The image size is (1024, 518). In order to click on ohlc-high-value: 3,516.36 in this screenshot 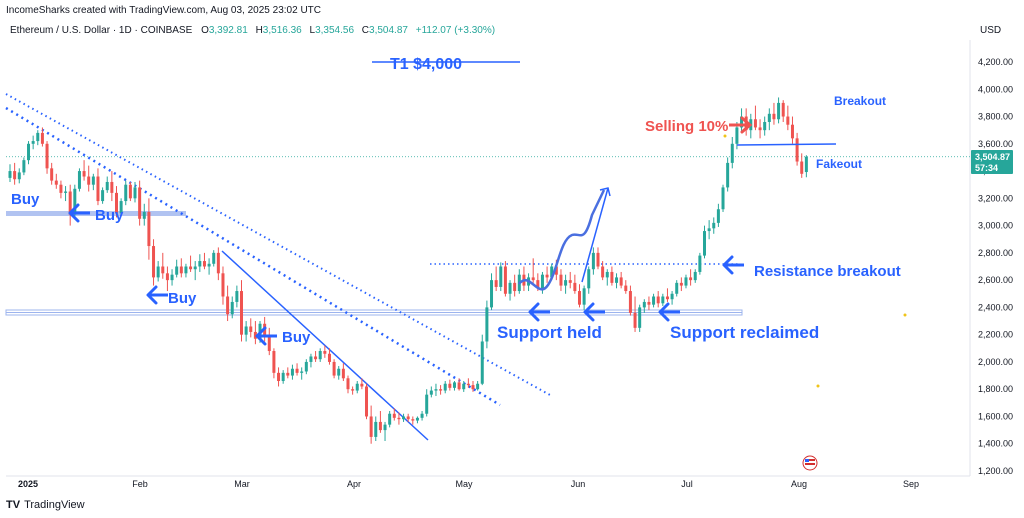, I will do `click(282, 30)`.